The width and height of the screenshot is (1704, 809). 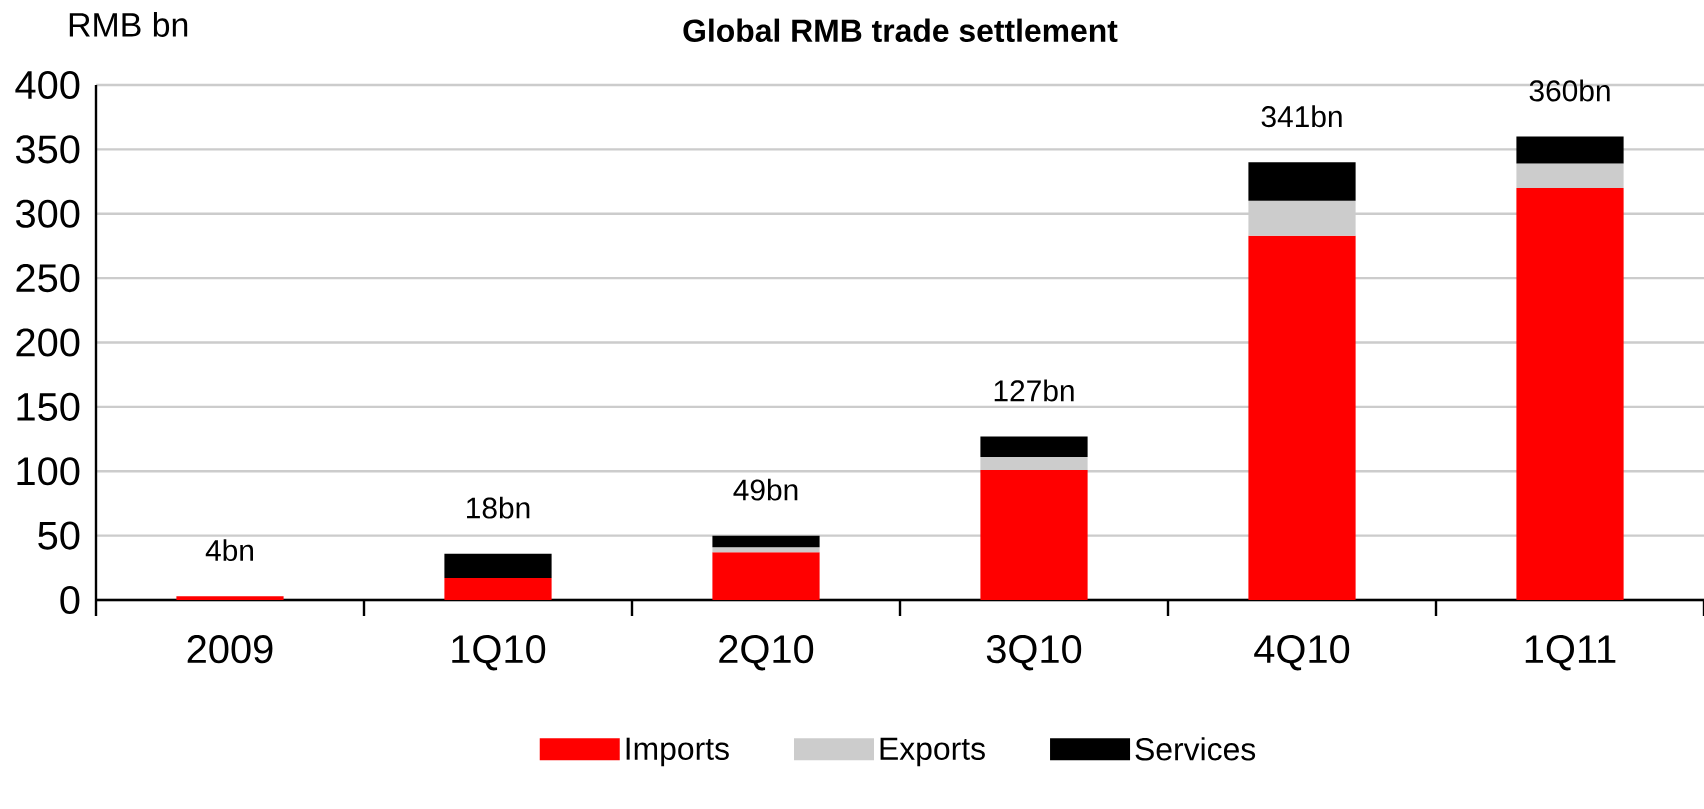 What do you see at coordinates (128, 24) in the screenshot?
I see `y-axis-title: RMB bn` at bounding box center [128, 24].